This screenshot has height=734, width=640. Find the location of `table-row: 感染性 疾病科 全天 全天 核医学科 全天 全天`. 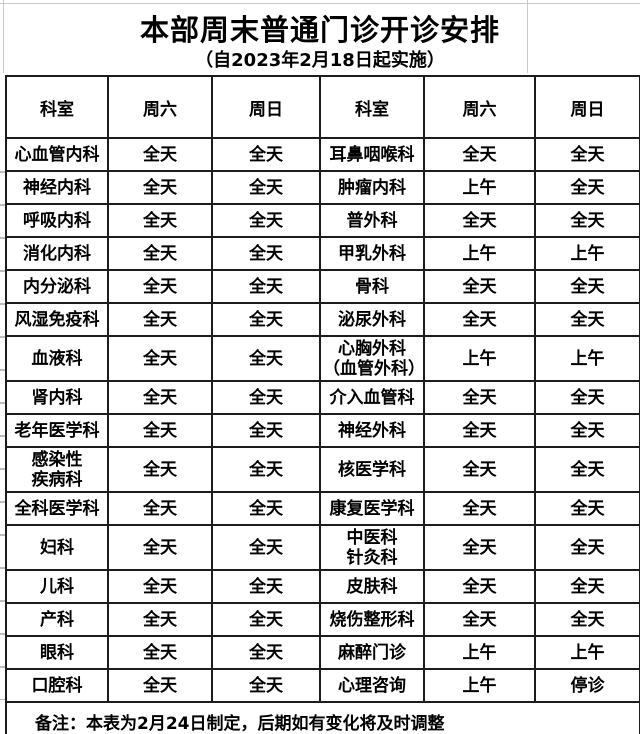

table-row: 感染性 疾病科 全天 全天 核医学科 全天 全天 is located at coordinates (322, 469).